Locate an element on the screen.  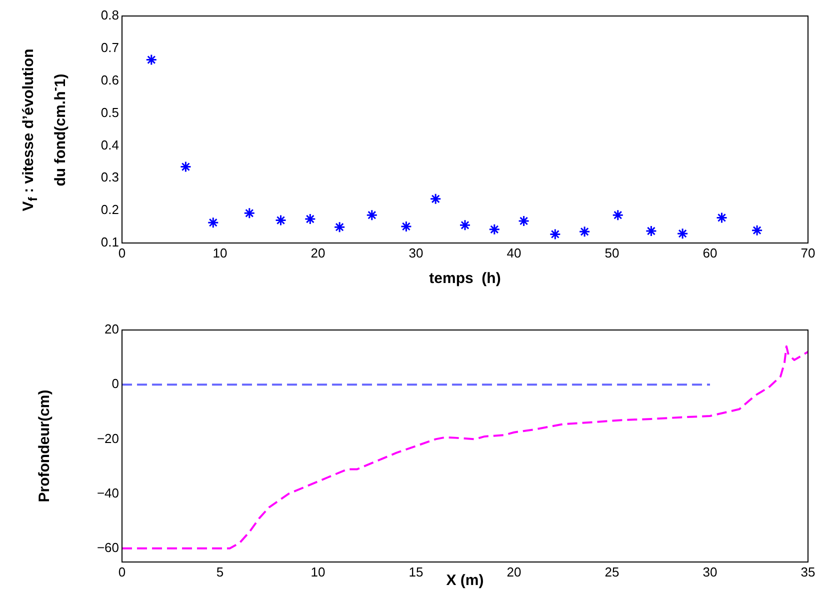
x-tick-label: 40 is located at coordinates (514, 252).